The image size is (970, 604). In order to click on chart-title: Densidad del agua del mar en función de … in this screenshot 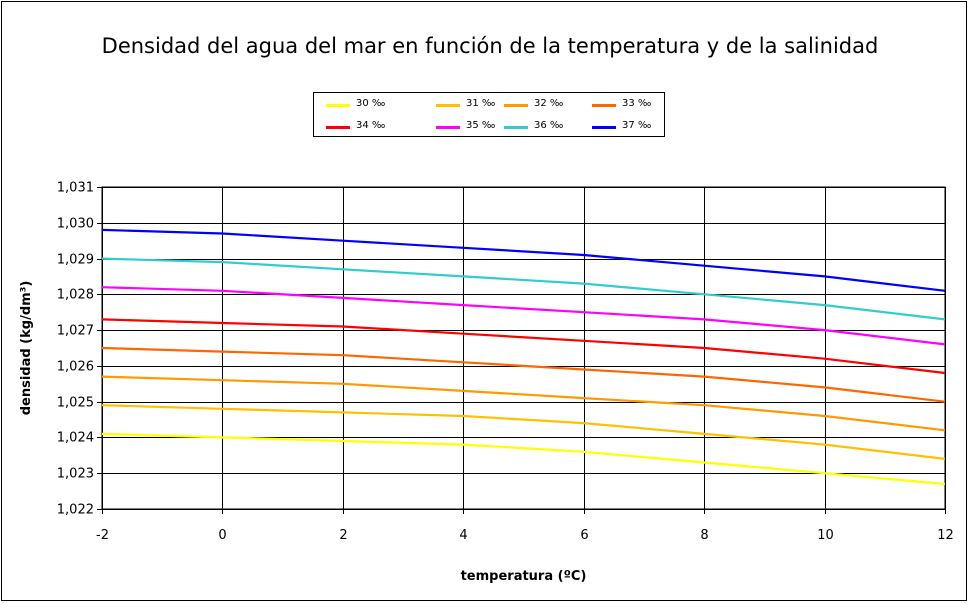, I will do `click(490, 46)`.